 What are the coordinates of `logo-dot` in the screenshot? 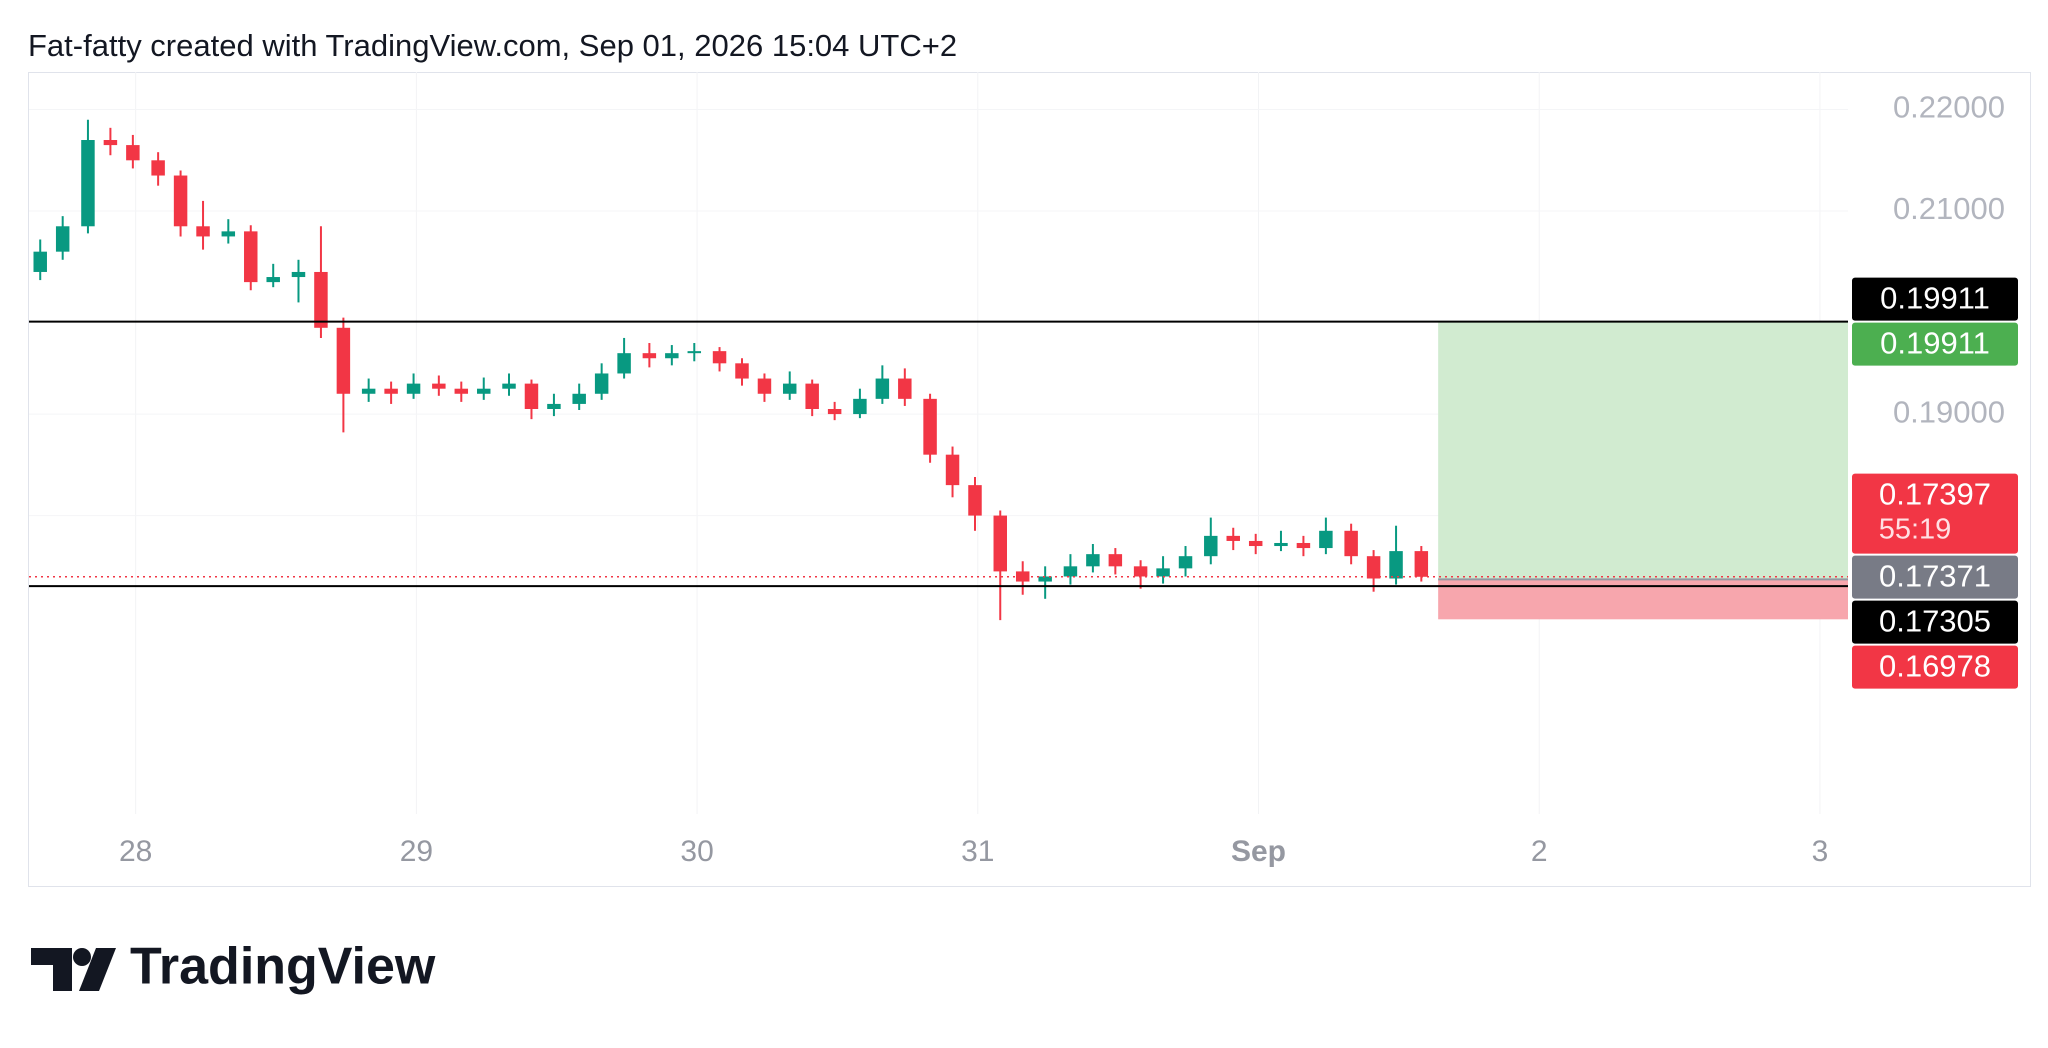 It's located at (82, 957).